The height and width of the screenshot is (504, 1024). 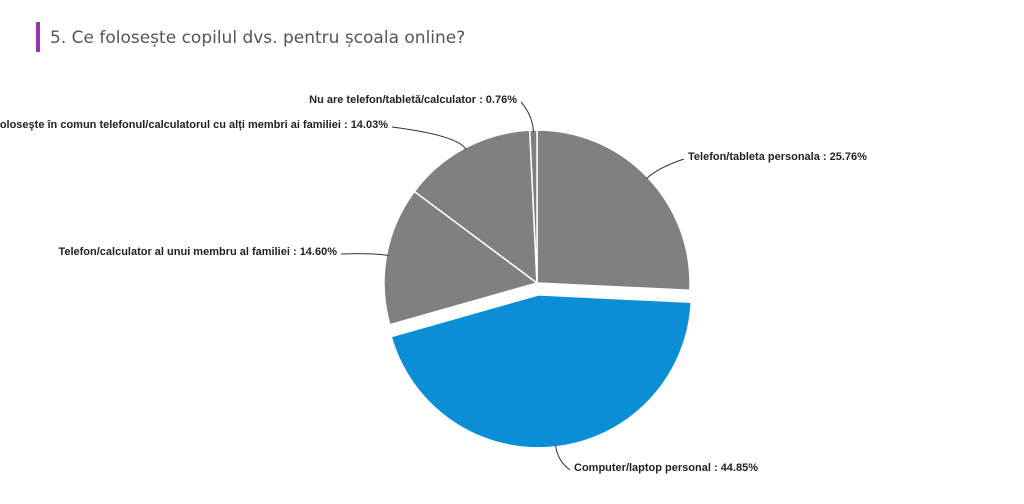 I want to click on slice-value: 44.85%, so click(x=740, y=468).